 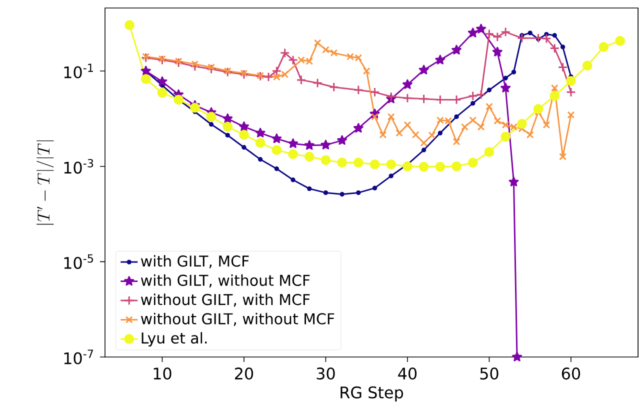 What do you see at coordinates (225, 281) in the screenshot?
I see `legend-label: with GILT, without MCF` at bounding box center [225, 281].